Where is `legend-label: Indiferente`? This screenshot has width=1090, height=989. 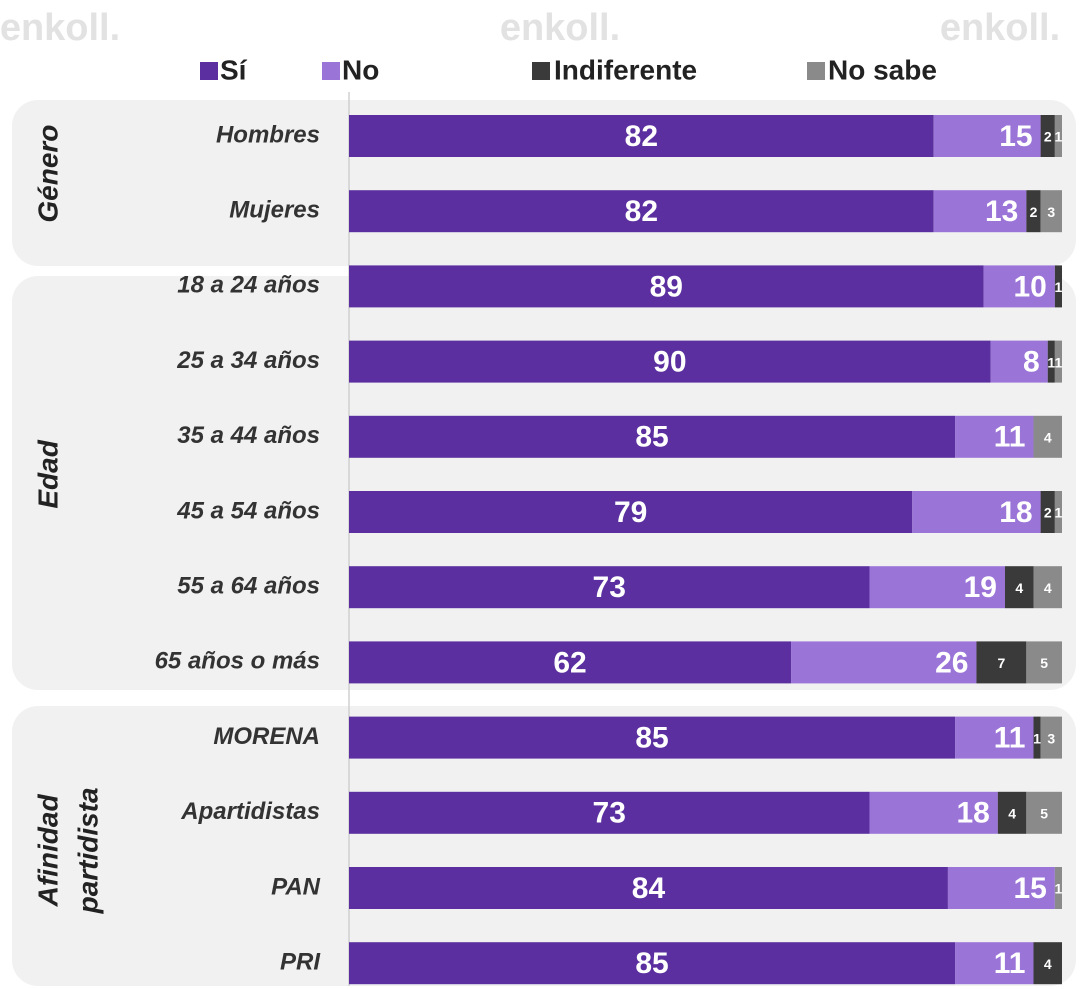
legend-label: Indiferente is located at coordinates (625, 69).